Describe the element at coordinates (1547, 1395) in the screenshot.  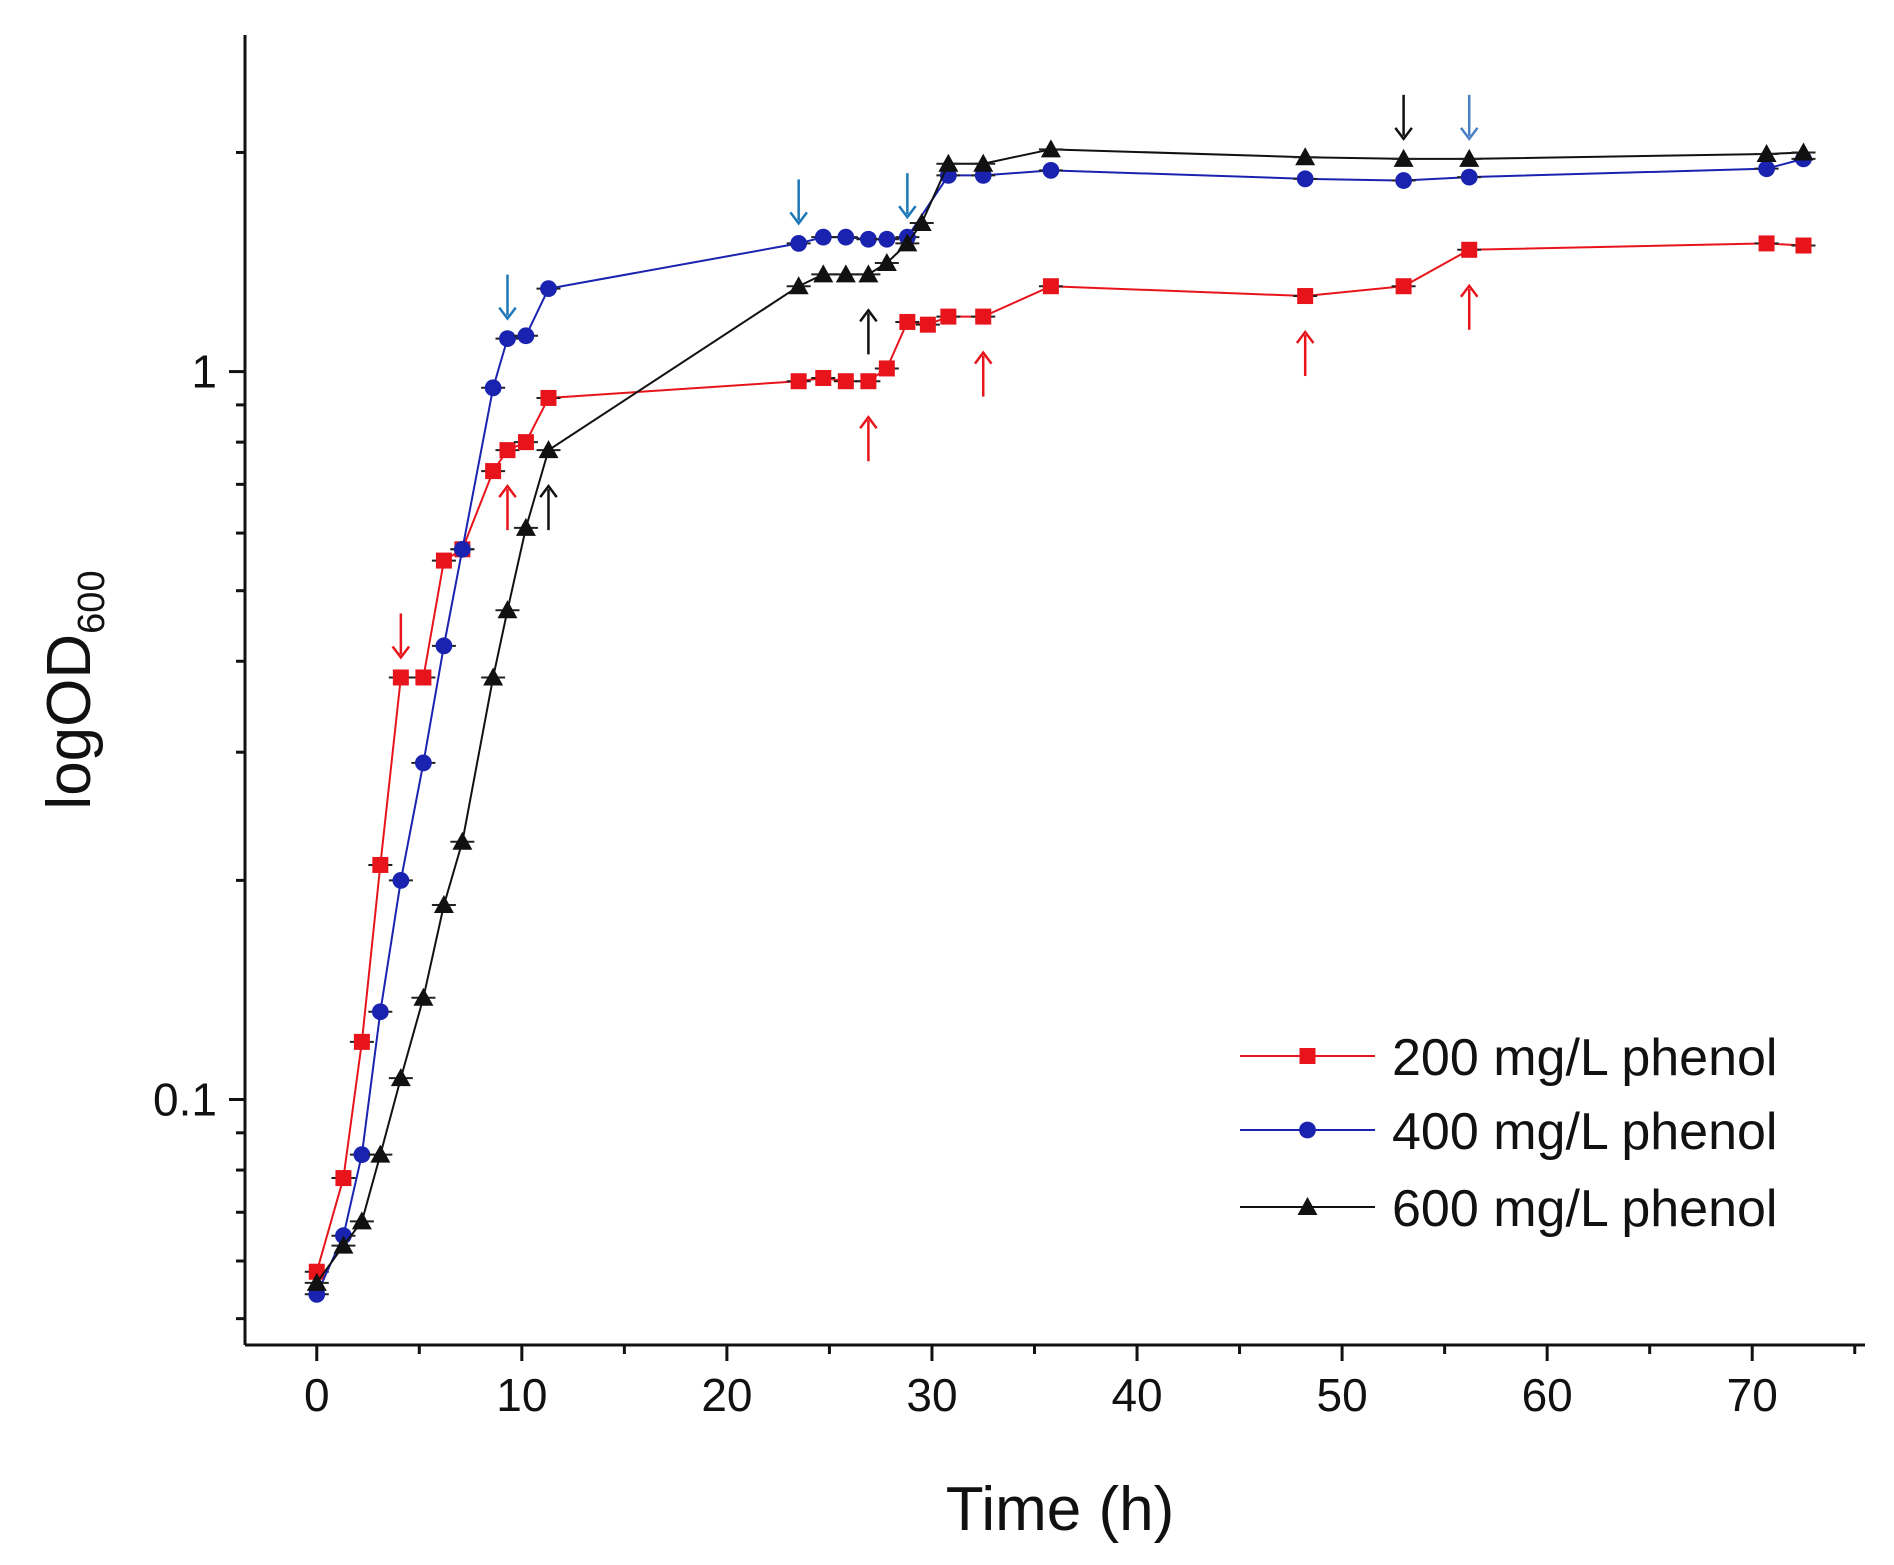
I see `x-tick-label: 60` at that location.